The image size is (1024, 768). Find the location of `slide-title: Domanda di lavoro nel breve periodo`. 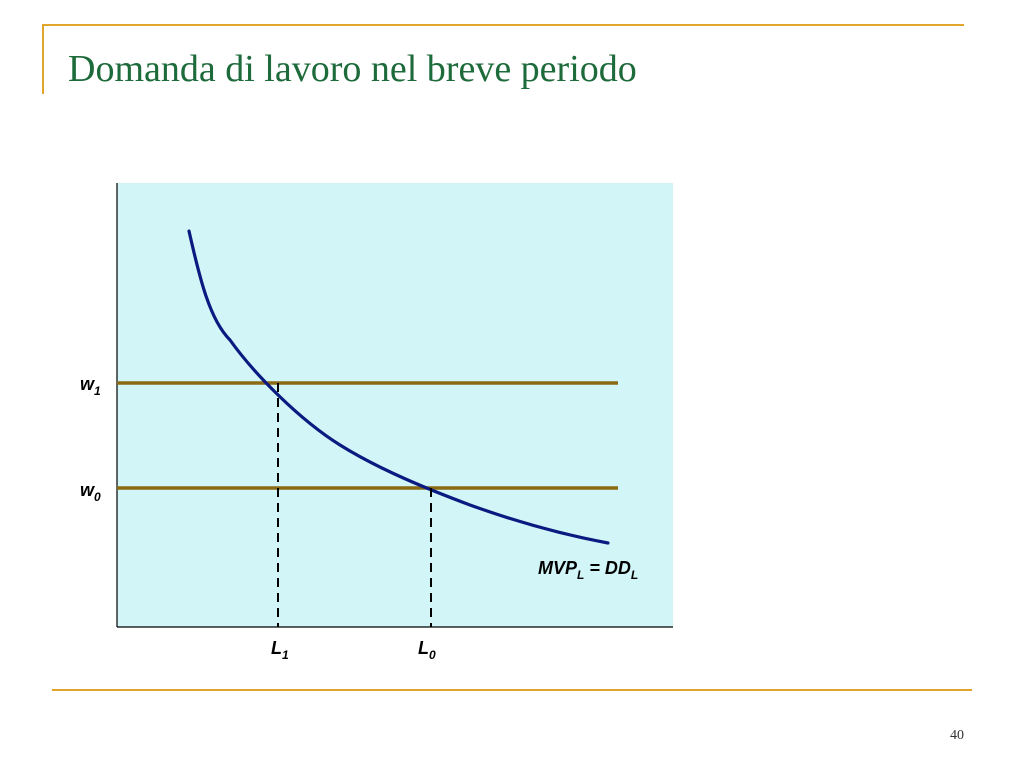

slide-title: Domanda di lavoro nel breve periodo is located at coordinates (352, 69).